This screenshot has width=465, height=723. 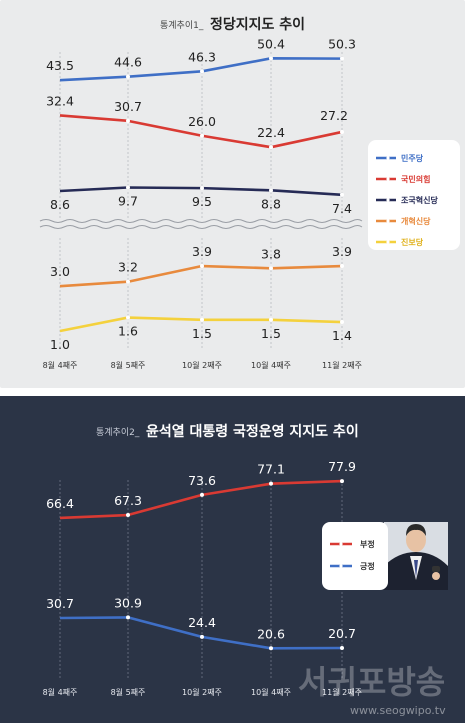 What do you see at coordinates (367, 544) in the screenshot?
I see `legend-label: 부정` at bounding box center [367, 544].